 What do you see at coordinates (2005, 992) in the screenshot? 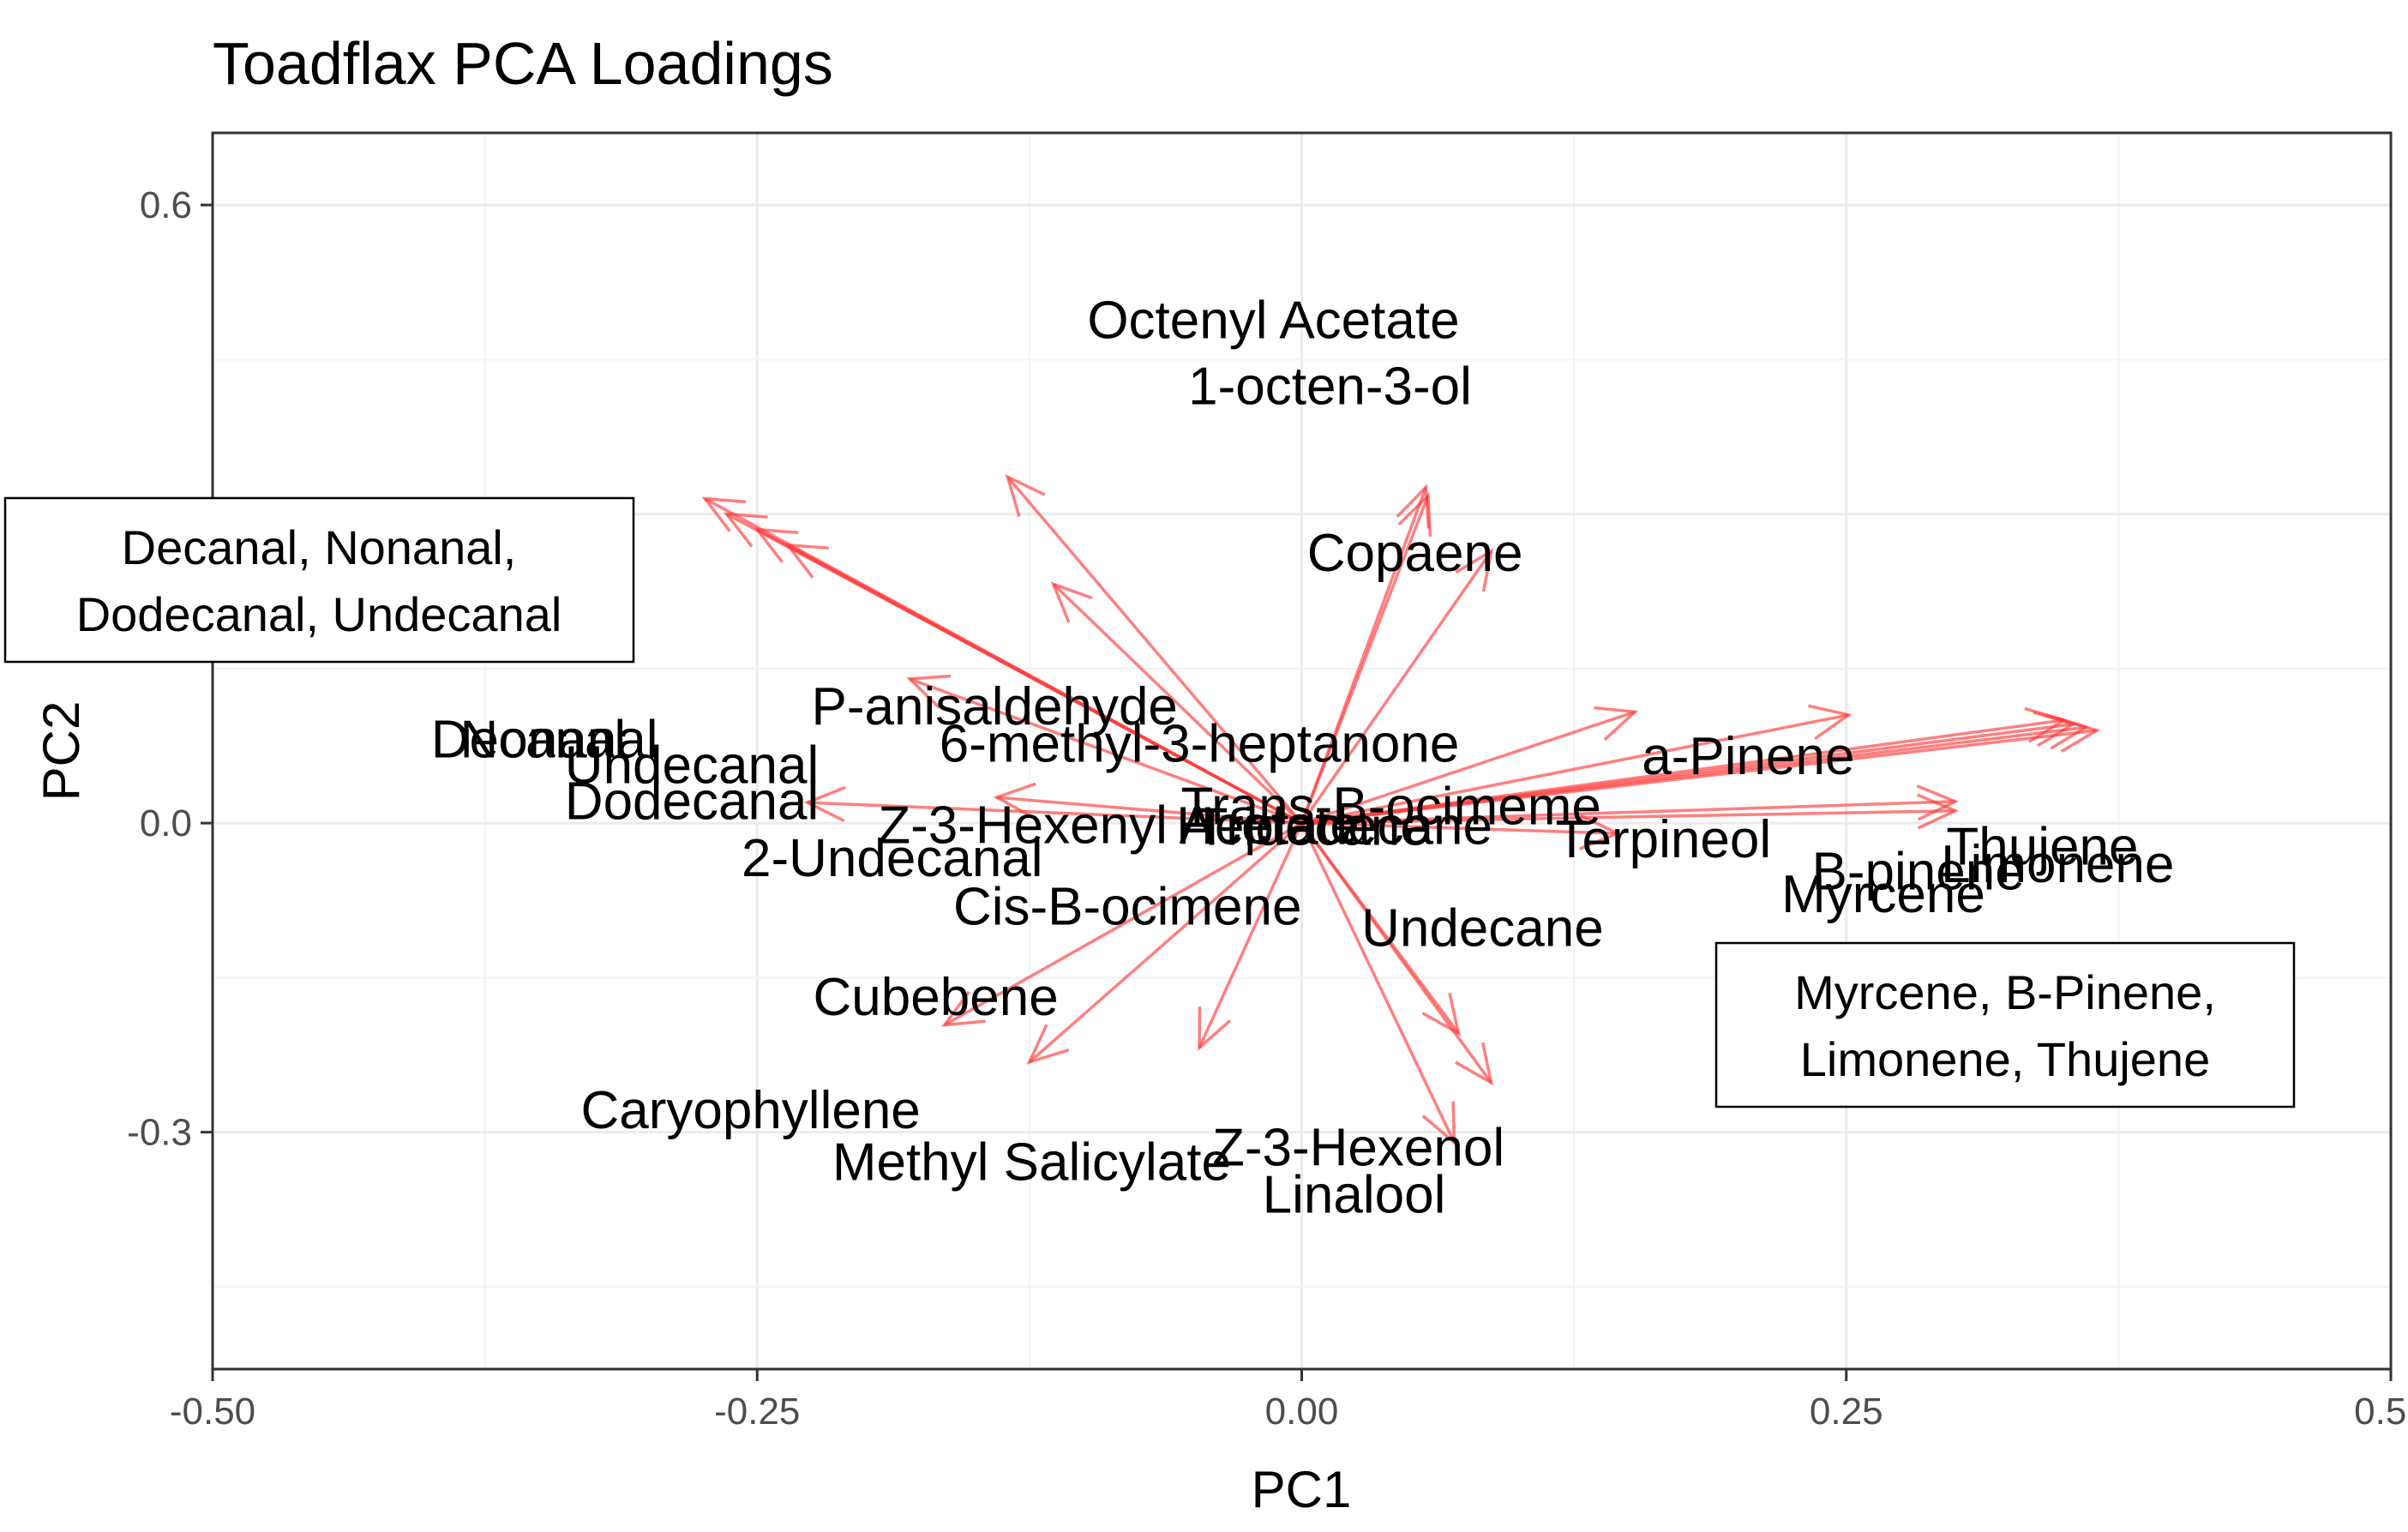
I see `annotation-right-line-1: Myrcene, B-Pinene,` at bounding box center [2005, 992].